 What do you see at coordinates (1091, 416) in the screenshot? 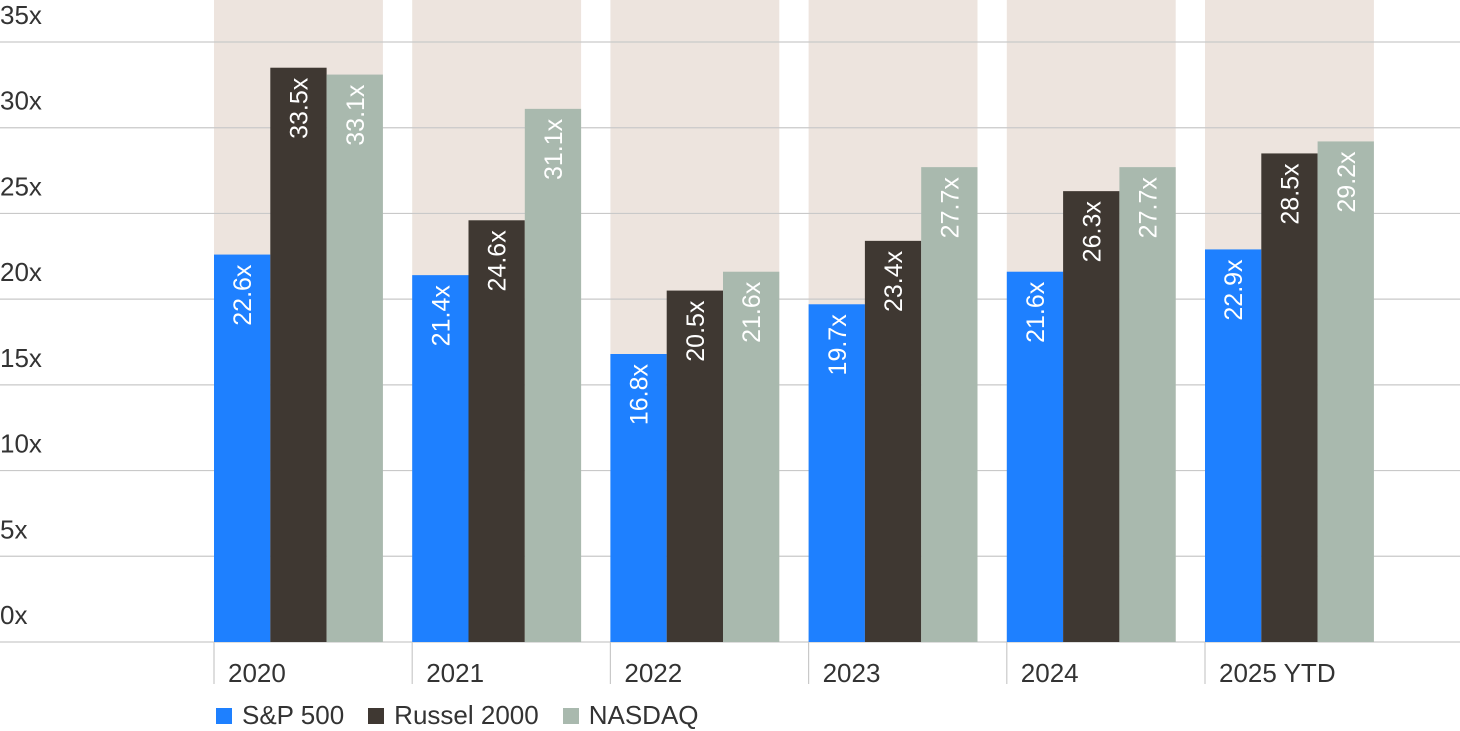
I see `bar-russel-2000-2024` at bounding box center [1091, 416].